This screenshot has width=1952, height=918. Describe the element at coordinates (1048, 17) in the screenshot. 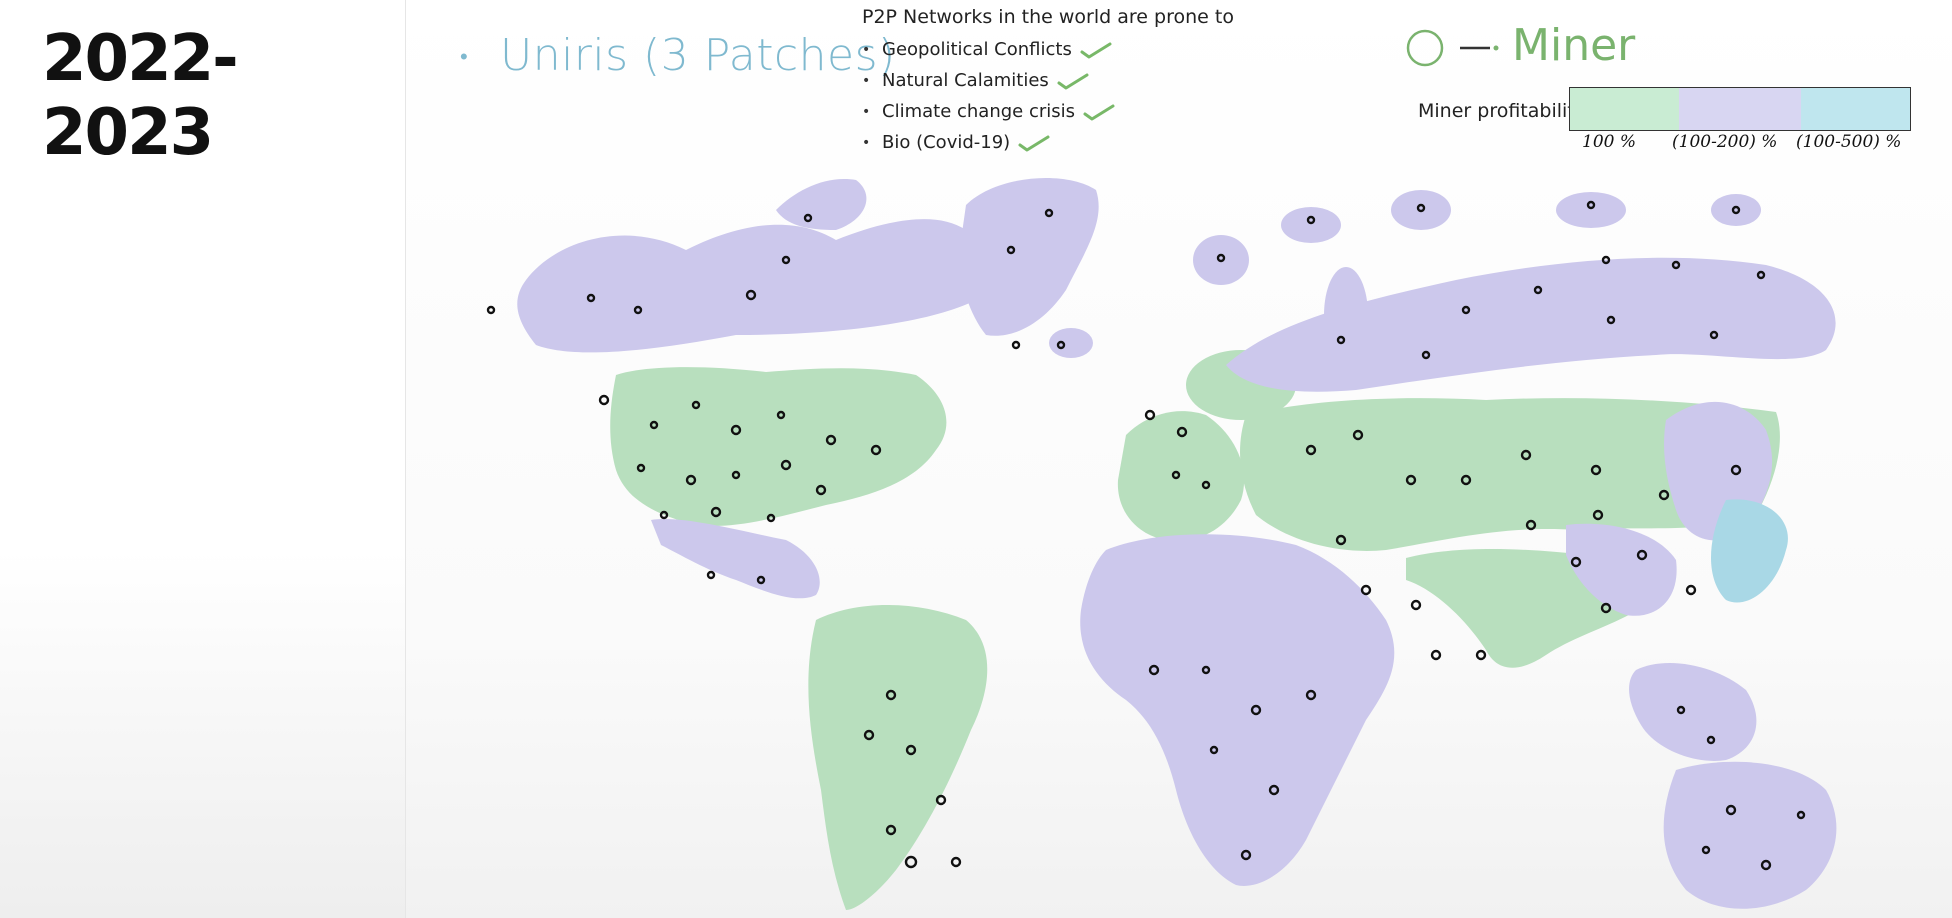

I see `risk-heading: P2P Networks in the world are prone to` at that location.